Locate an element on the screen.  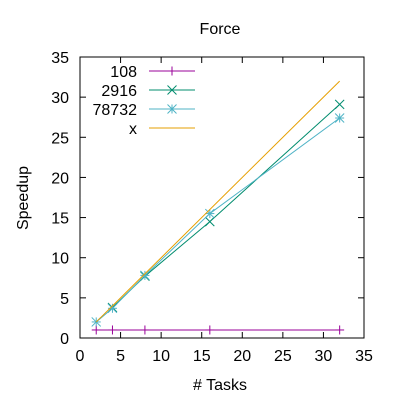
x-tick-label: 5 is located at coordinates (120, 356).